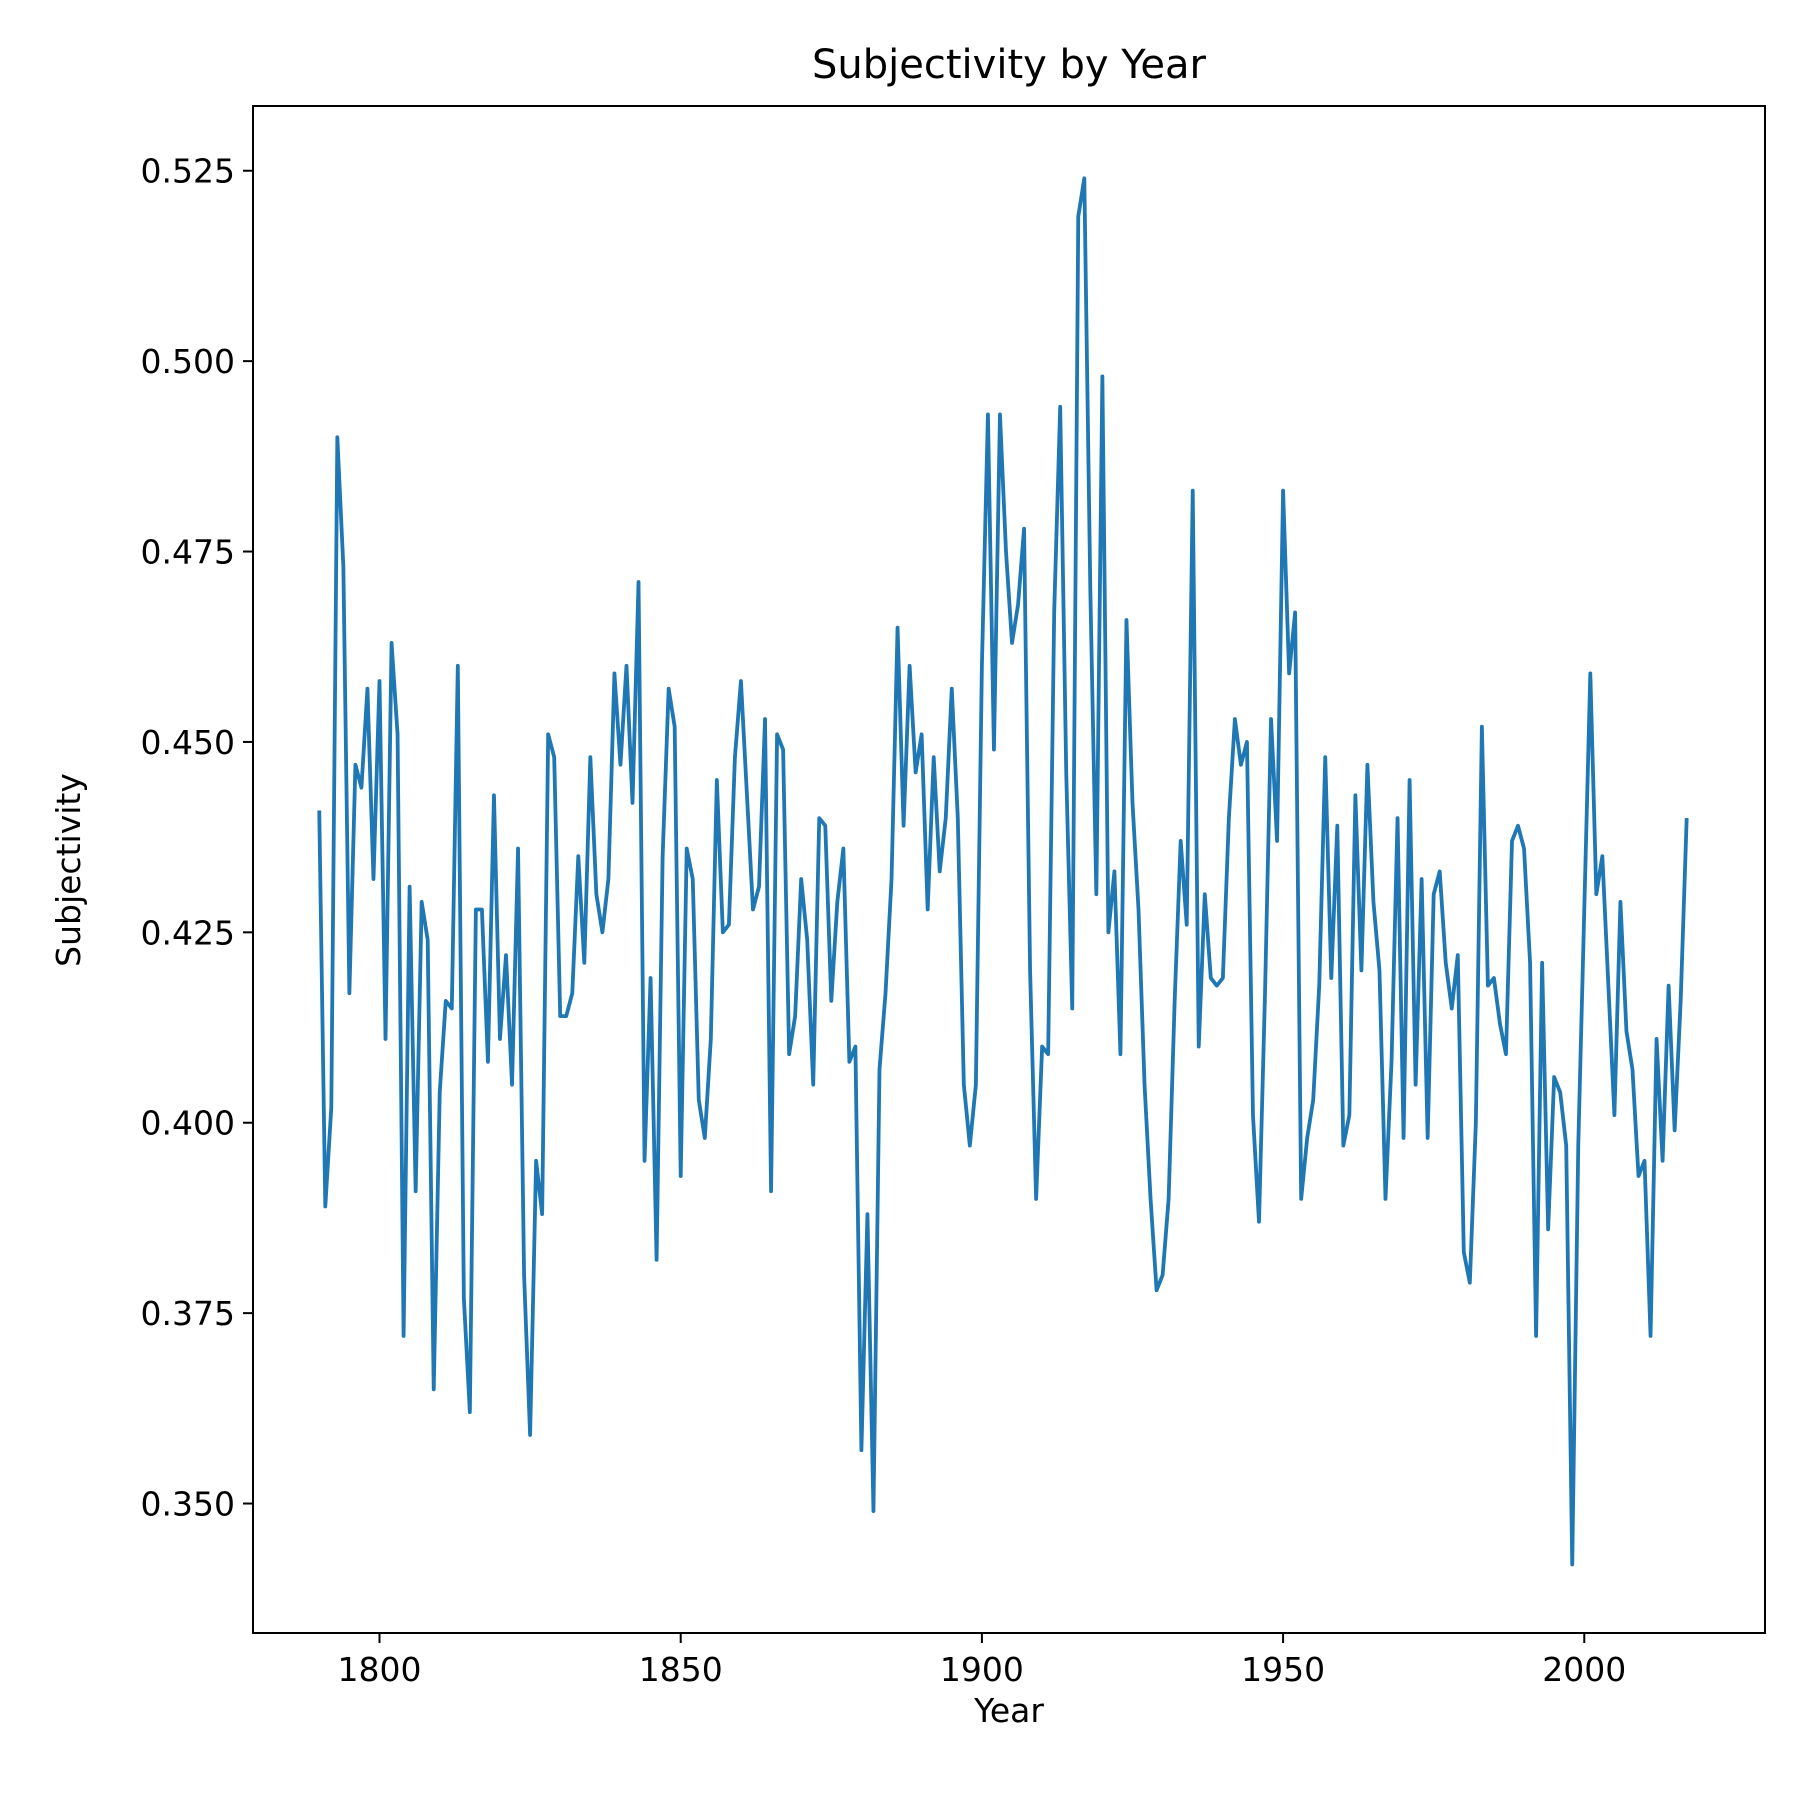 This screenshot has width=1800, height=1800. Describe the element at coordinates (188, 742) in the screenshot. I see `y-tick-label: 0.450` at that location.